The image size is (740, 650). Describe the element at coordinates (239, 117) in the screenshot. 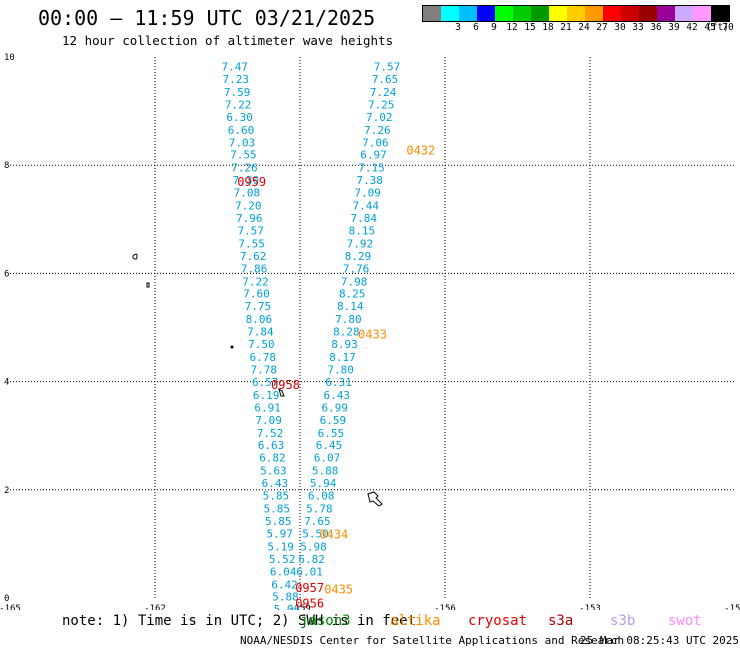

I see `swh-value: 6.30` at that location.